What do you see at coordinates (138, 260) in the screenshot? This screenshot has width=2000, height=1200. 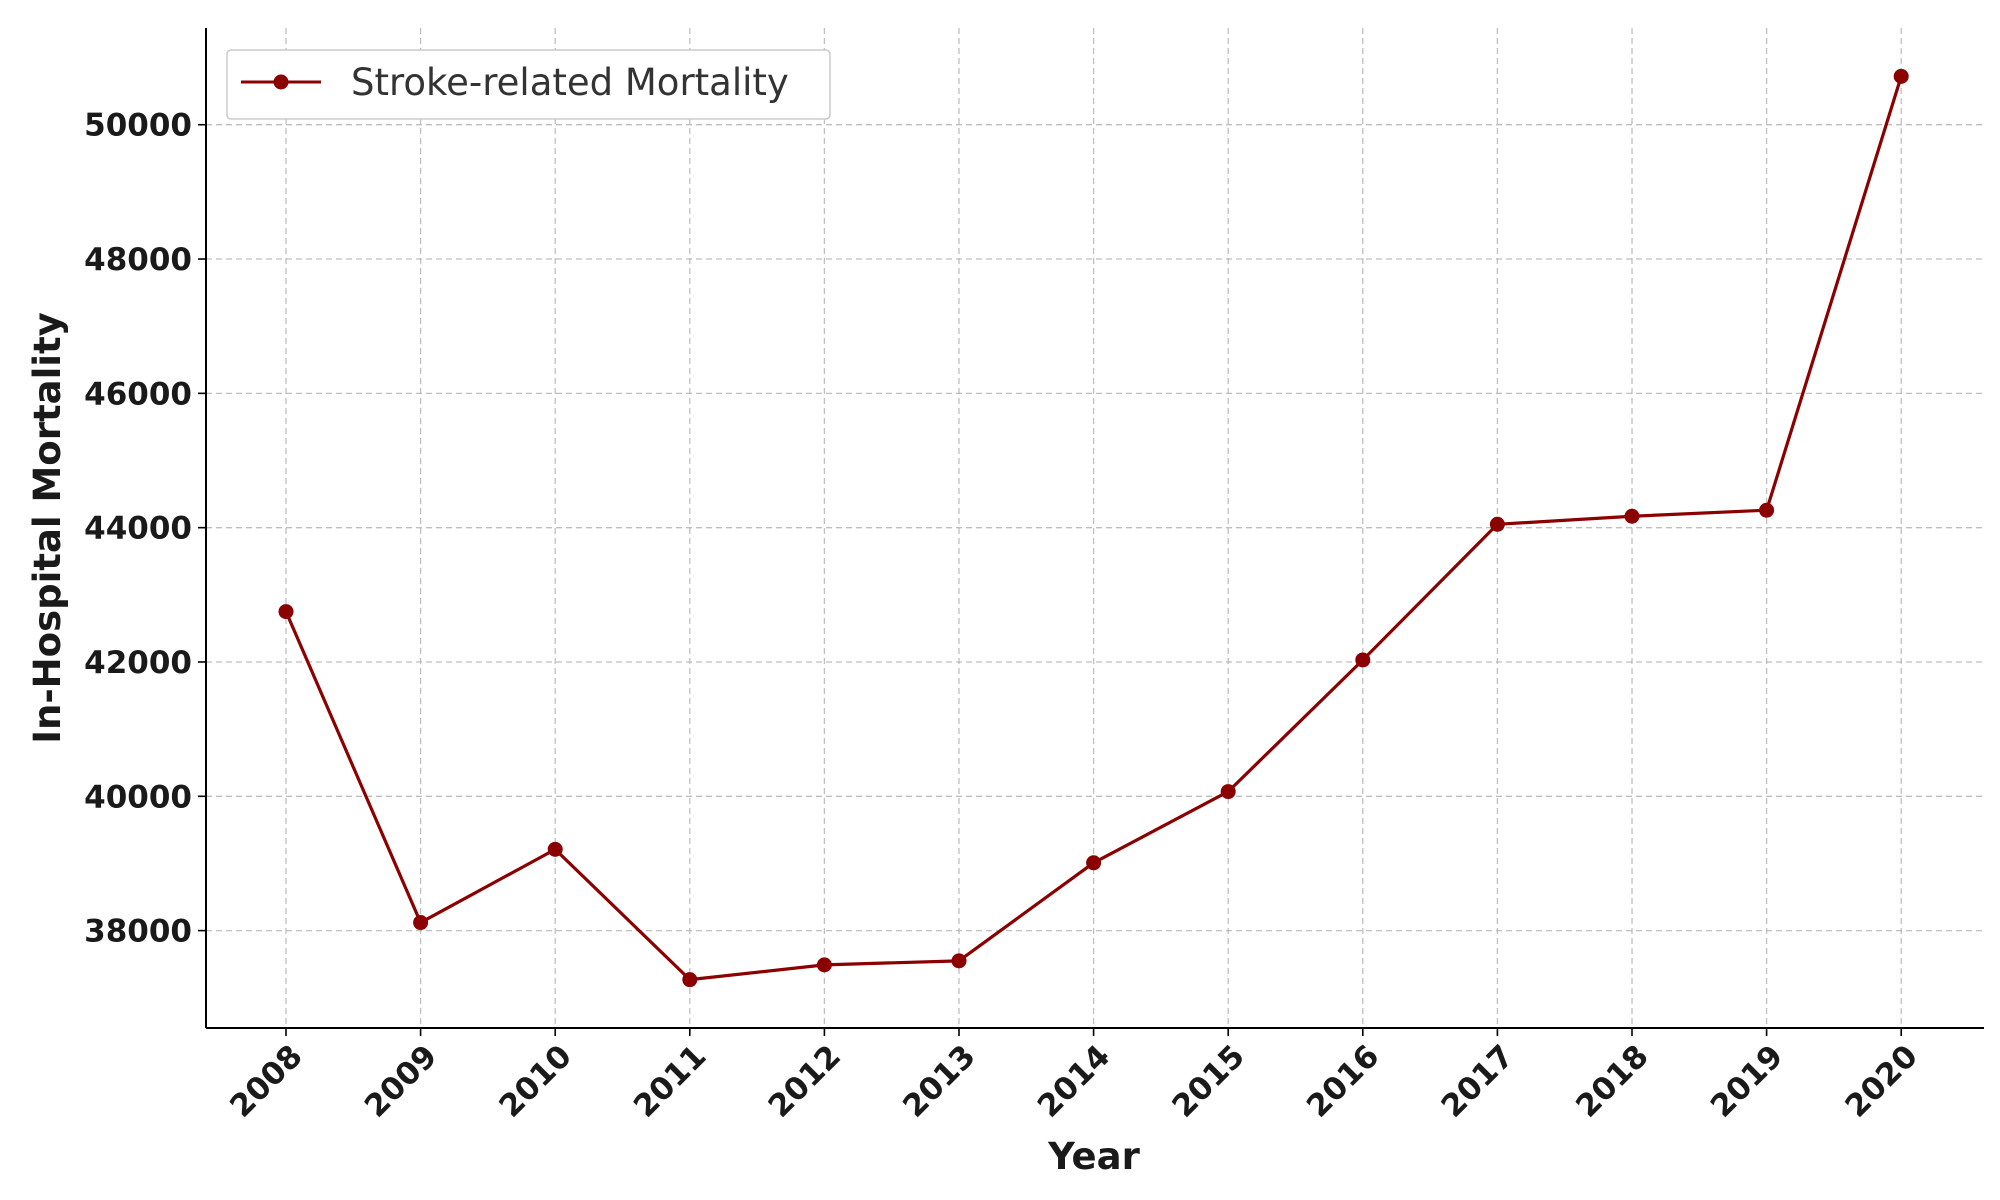 I see `y-tick-label: 48000` at bounding box center [138, 260].